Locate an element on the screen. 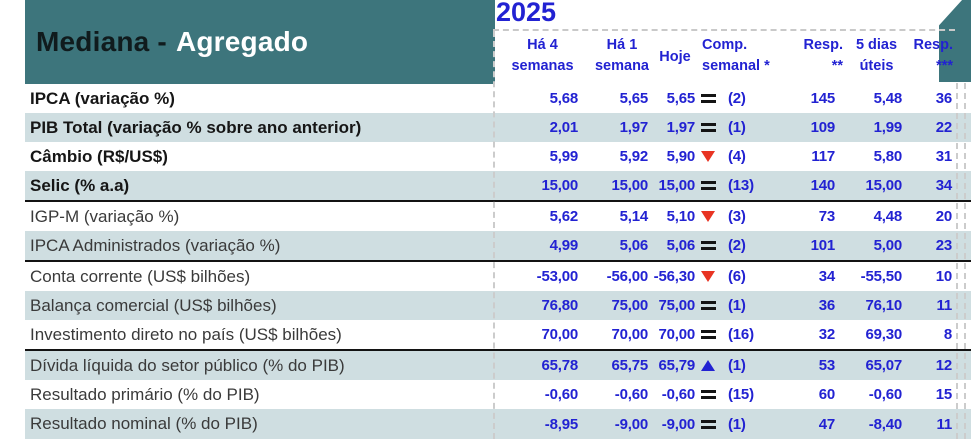  value-1-week-ago: 15,00 is located at coordinates (629, 185).